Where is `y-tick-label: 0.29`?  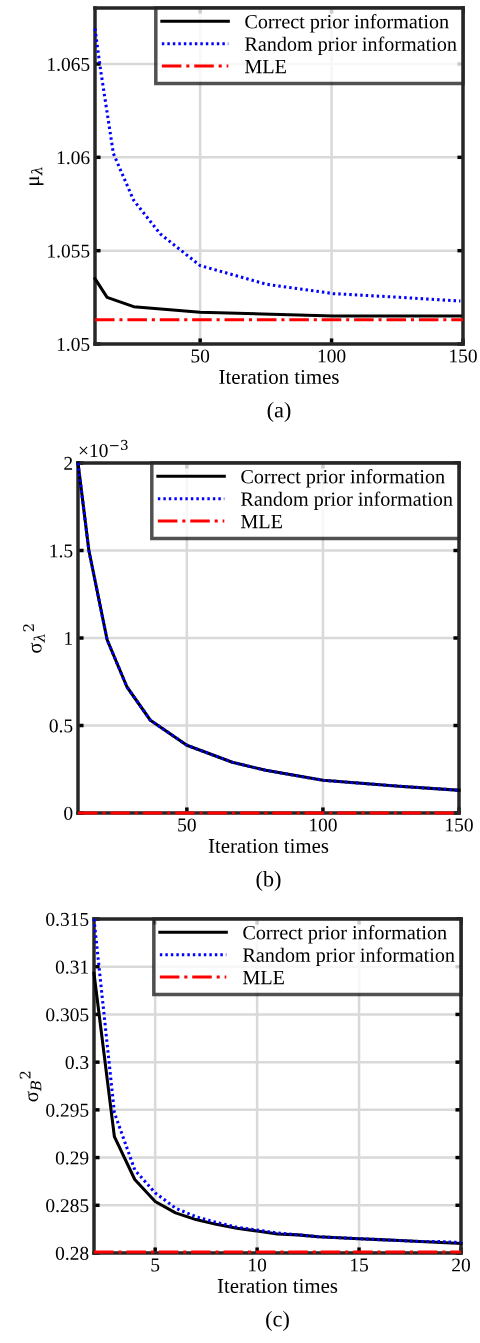 y-tick-label: 0.29 is located at coordinates (72, 1158).